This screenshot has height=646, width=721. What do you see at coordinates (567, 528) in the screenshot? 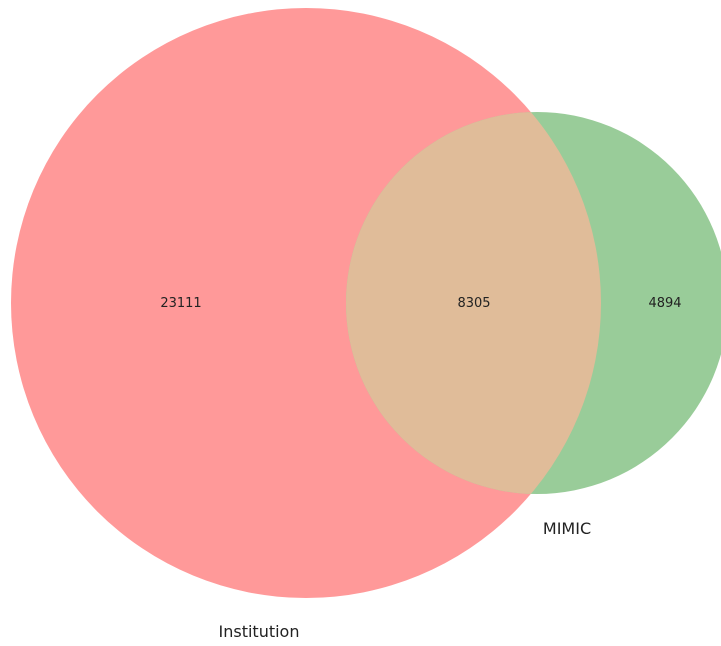
I see `mimic-set-label: MIMIC` at bounding box center [567, 528].